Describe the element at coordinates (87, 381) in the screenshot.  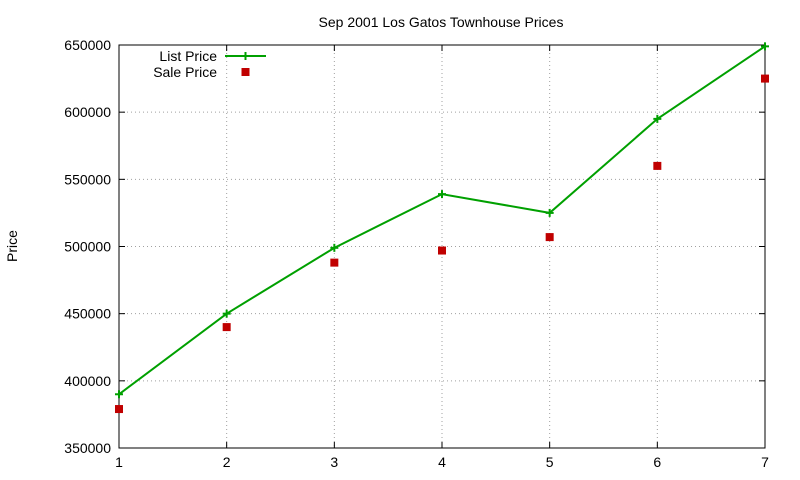
I see `y-tick-label: 400000` at that location.